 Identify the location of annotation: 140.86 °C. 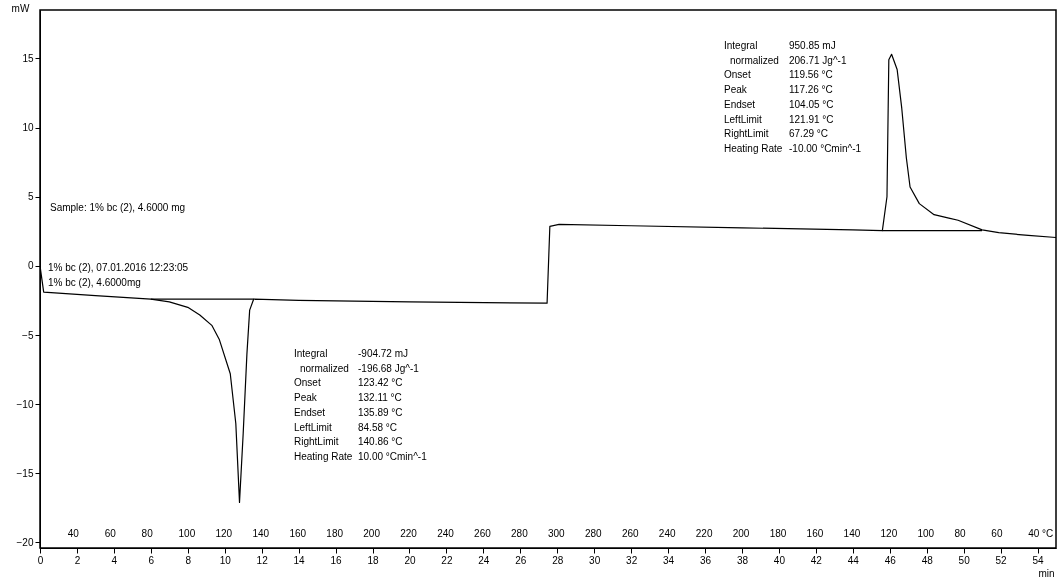
(380, 442).